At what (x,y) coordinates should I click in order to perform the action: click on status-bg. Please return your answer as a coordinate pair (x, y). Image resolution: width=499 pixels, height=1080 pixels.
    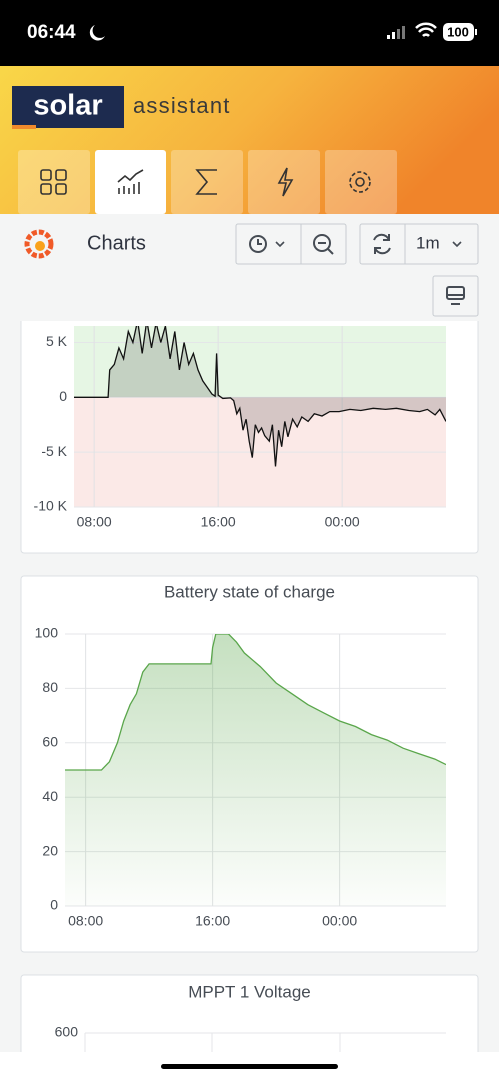
    Looking at the image, I should click on (249, 33).